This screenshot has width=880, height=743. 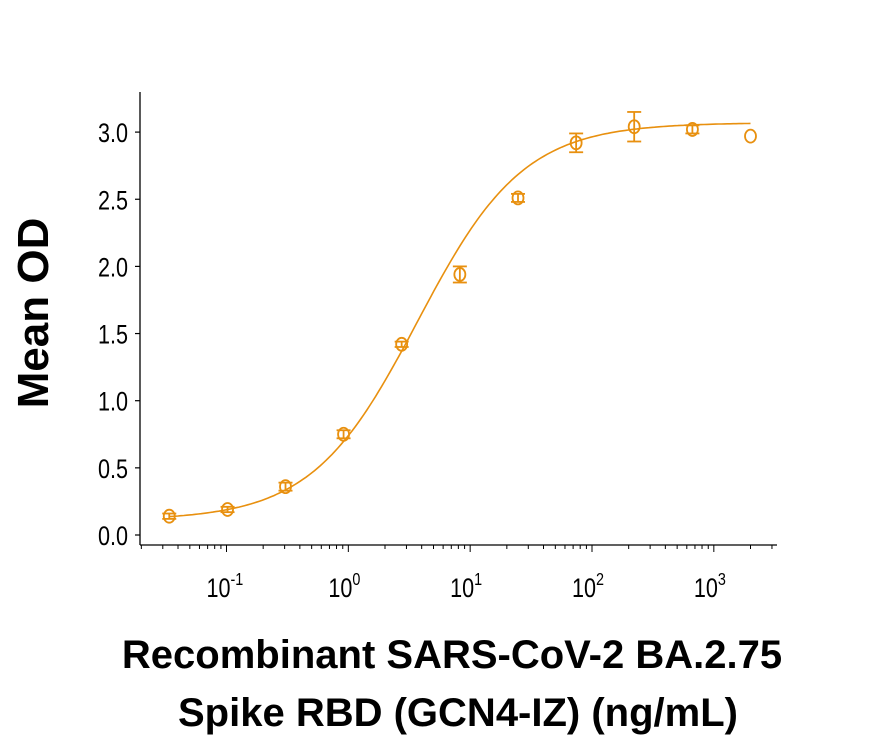 What do you see at coordinates (478, 580) in the screenshot?
I see `x-tick-exponent: 1` at bounding box center [478, 580].